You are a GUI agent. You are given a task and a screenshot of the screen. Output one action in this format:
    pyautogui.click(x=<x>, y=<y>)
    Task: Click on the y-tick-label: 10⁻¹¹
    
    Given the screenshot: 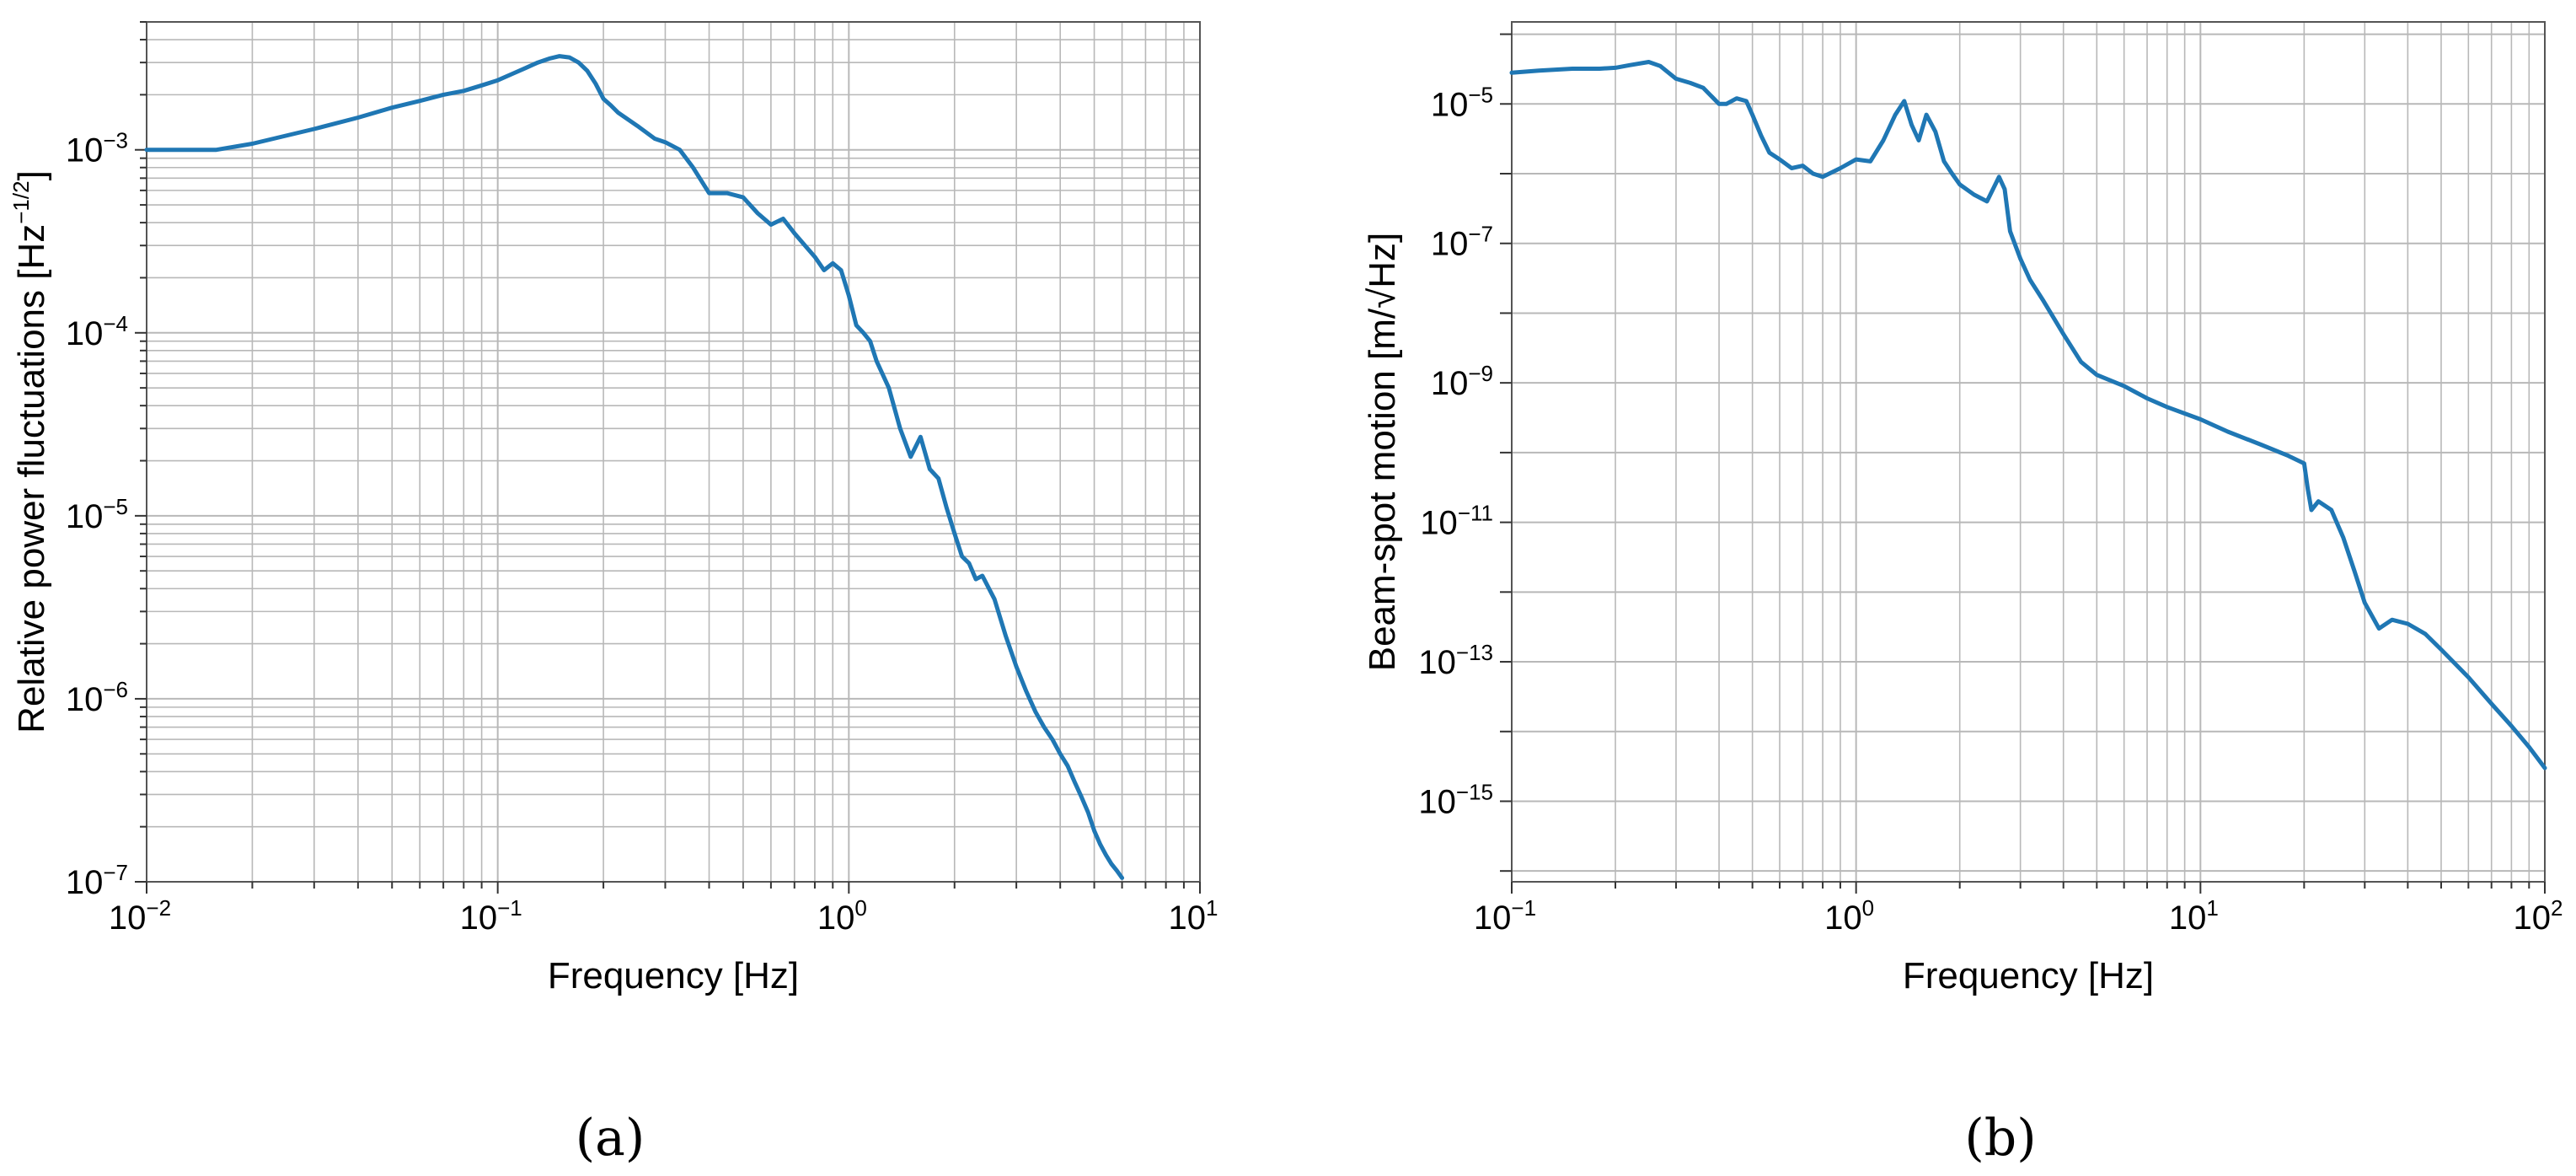 What is the action you would take?
    pyautogui.click(x=1456, y=521)
    